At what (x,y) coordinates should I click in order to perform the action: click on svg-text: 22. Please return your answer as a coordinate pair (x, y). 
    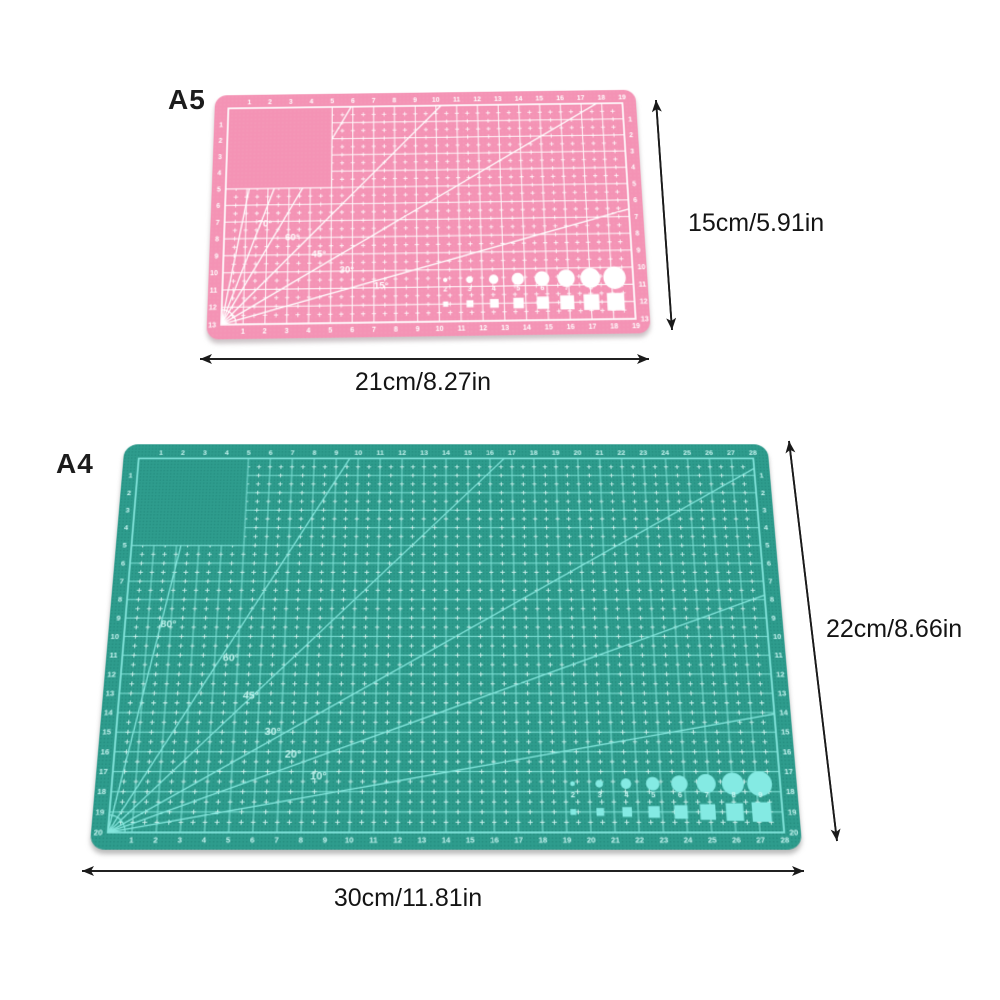
    Looking at the image, I should click on (621, 452).